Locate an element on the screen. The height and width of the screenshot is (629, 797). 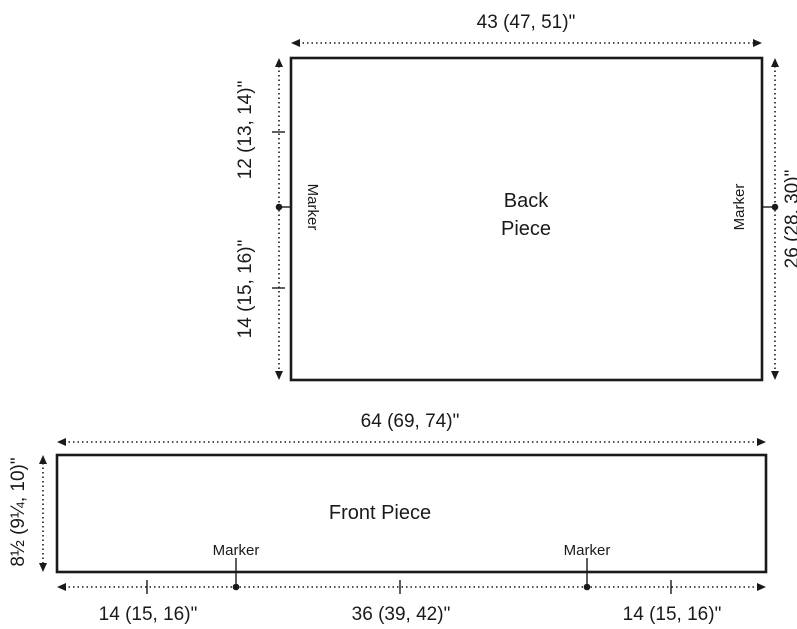
back-height-dimension: 26 (28, 30)" is located at coordinates (779, 219).